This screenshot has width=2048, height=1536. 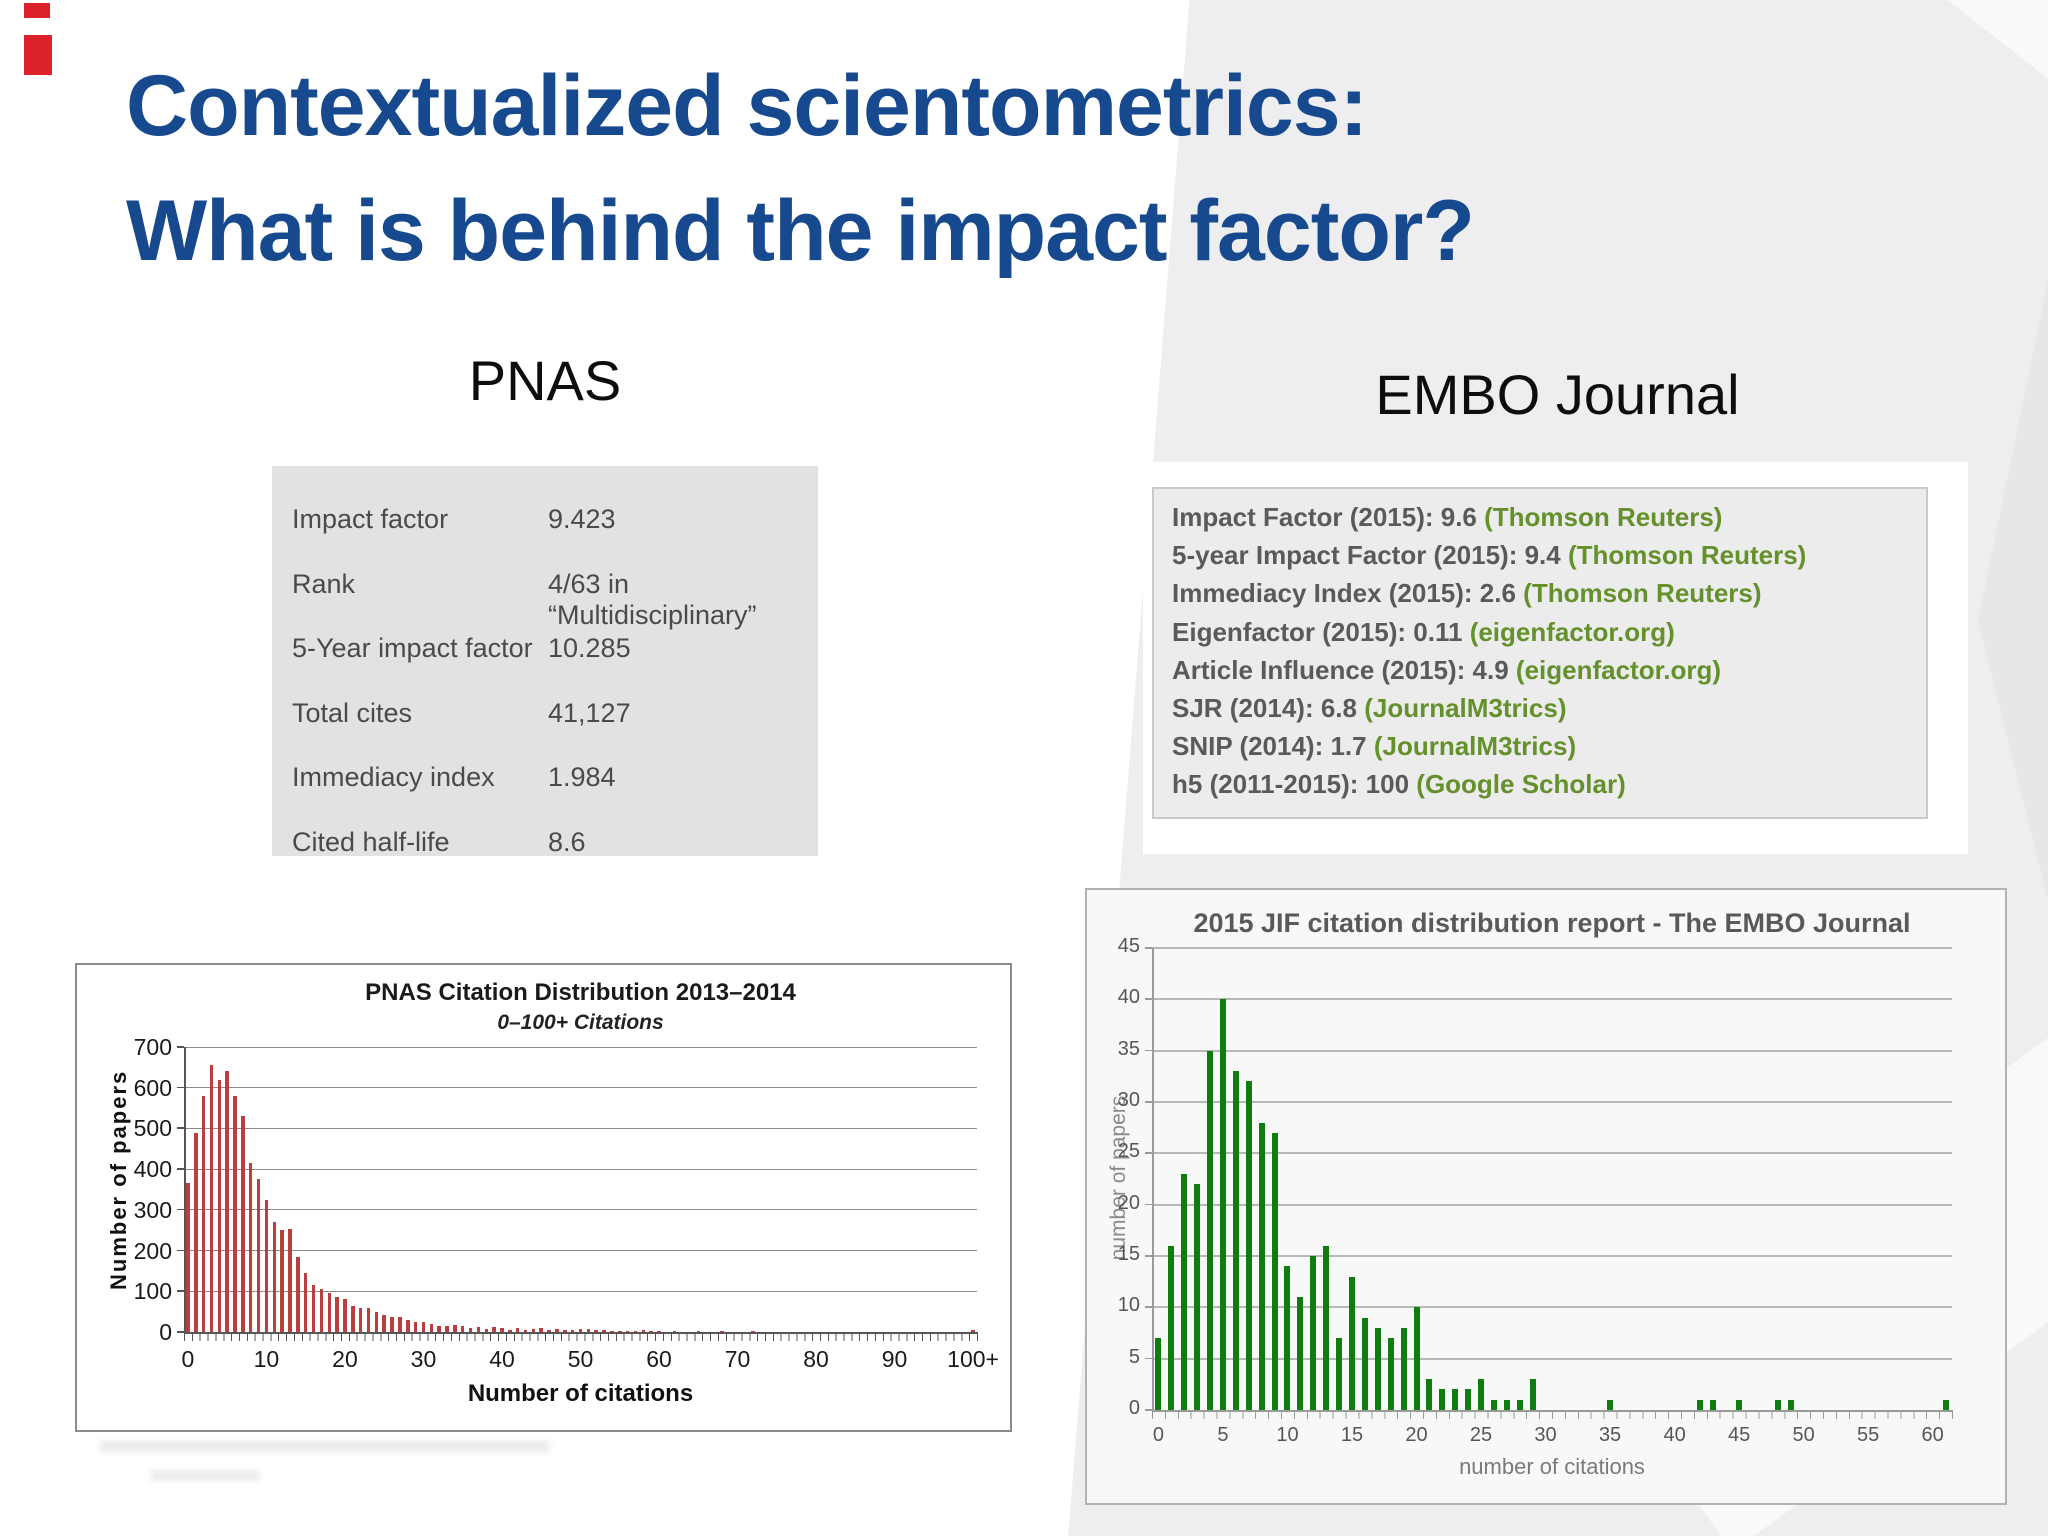 I want to click on y-tick-label: 30, so click(x=1128, y=1100).